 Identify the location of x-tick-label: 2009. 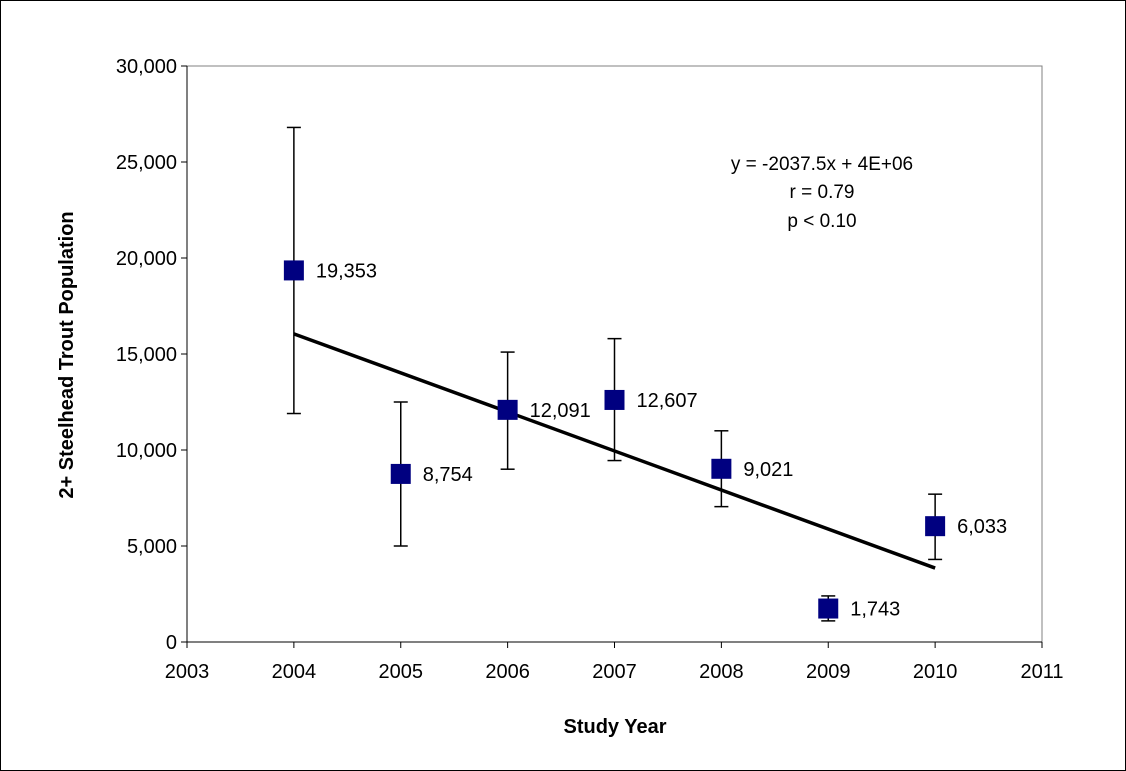
(828, 672).